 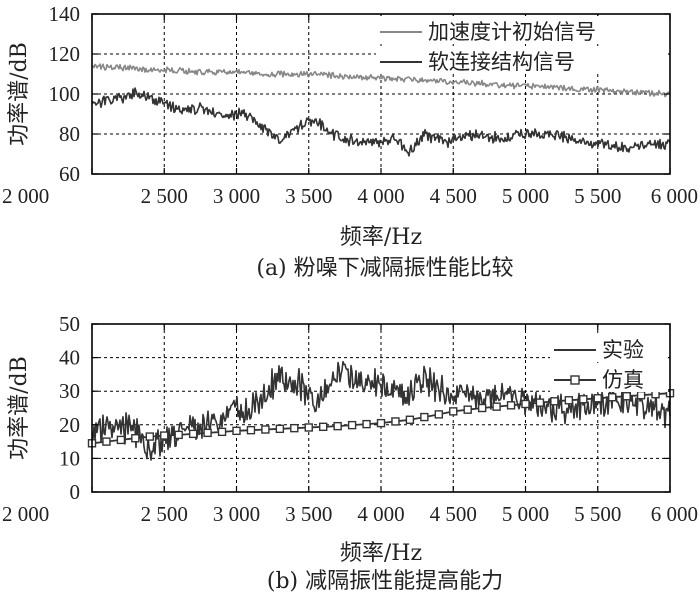 What do you see at coordinates (69, 425) in the screenshot?
I see `y-tick-label: 20` at bounding box center [69, 425].